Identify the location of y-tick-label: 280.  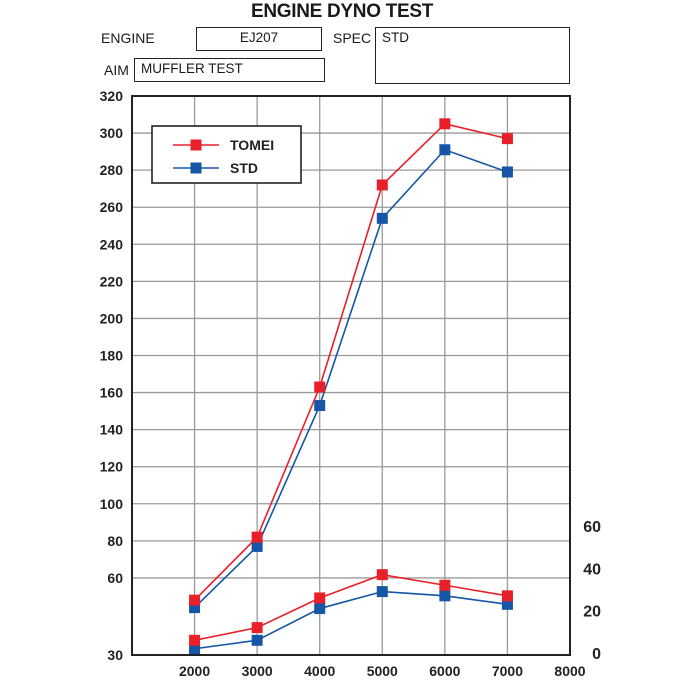
(112, 170).